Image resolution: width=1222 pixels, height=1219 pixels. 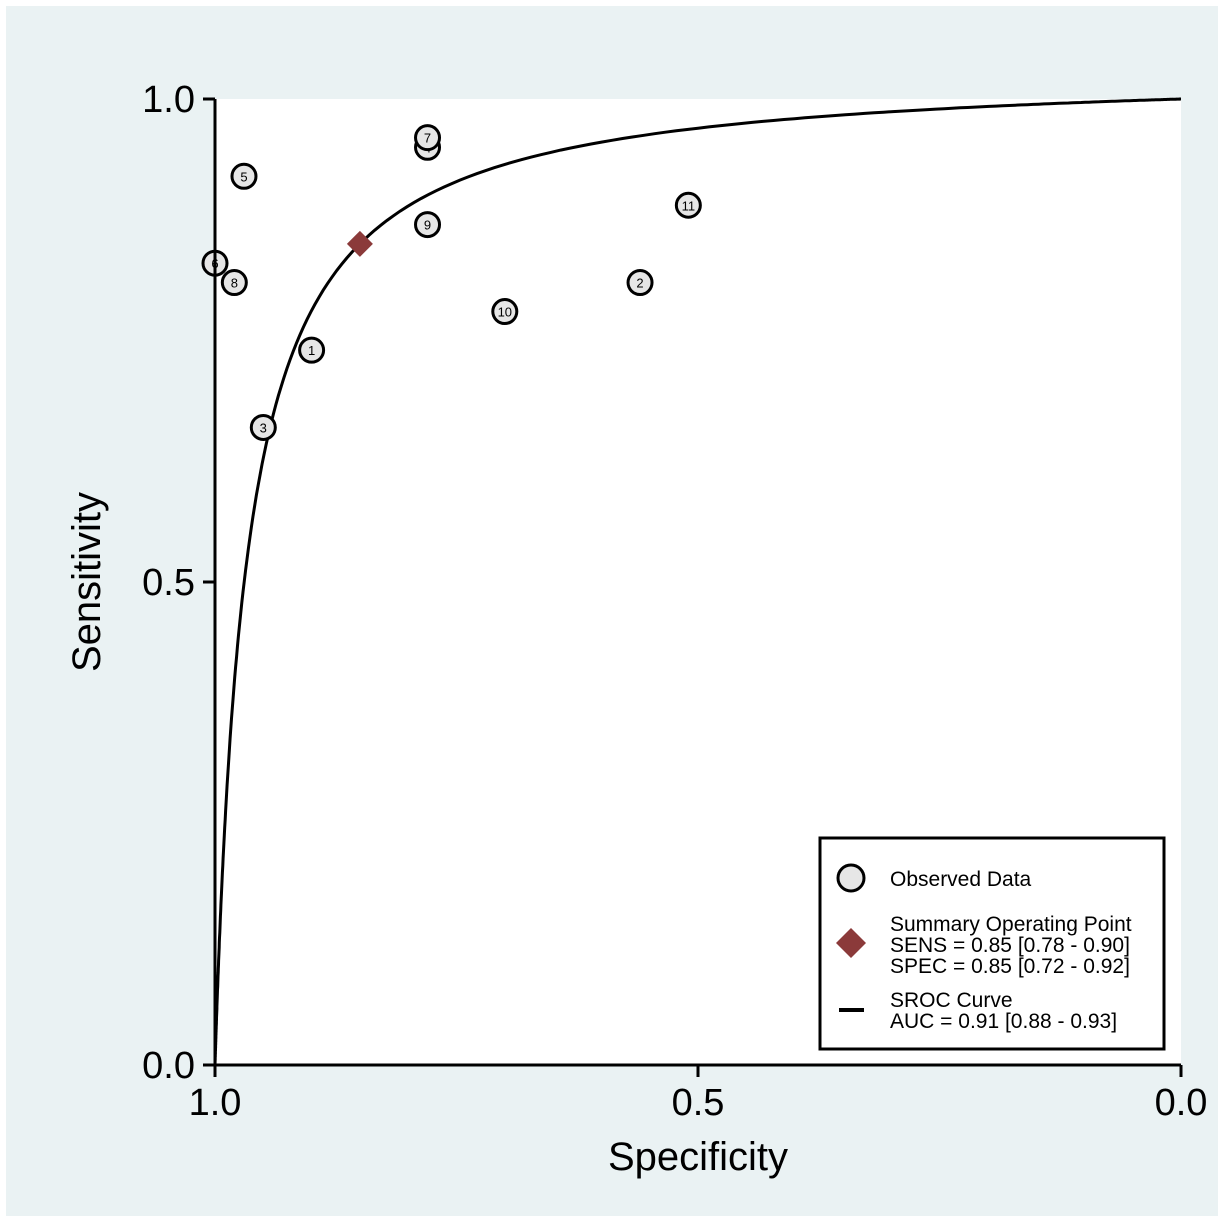 What do you see at coordinates (1011, 924) in the screenshot?
I see `legend-summary-title: Summary Operating Point` at bounding box center [1011, 924].